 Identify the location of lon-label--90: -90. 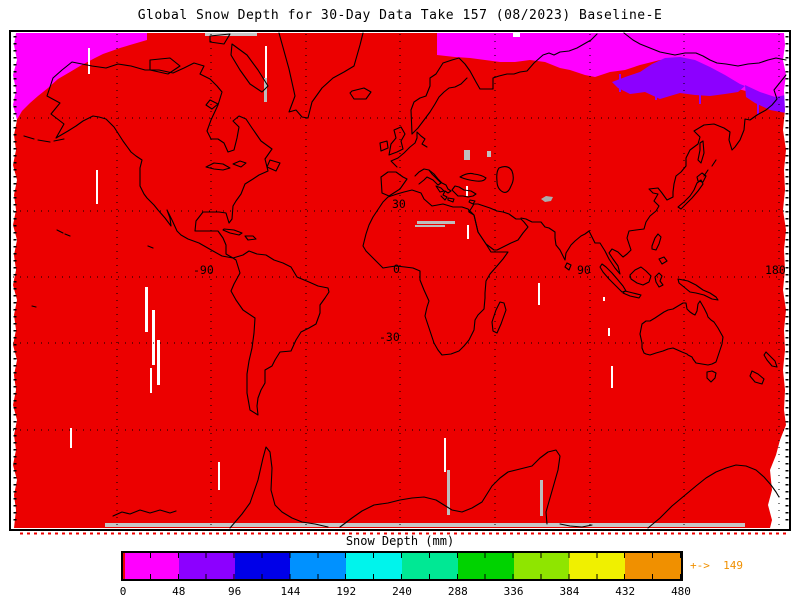
(203, 270).